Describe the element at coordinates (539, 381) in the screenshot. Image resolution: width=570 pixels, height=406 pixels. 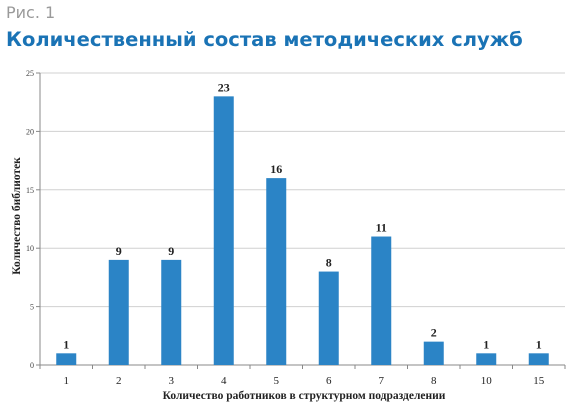
I see `x-tick-label-15: 15` at that location.